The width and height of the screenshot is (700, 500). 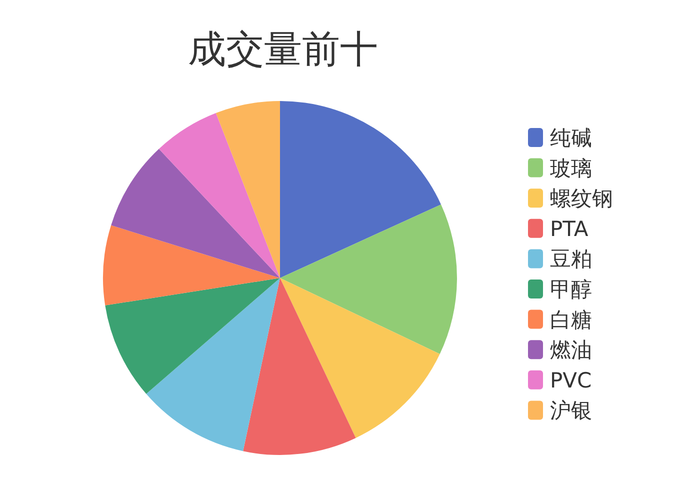 I want to click on legend-label: 玻璃, so click(x=571, y=168).